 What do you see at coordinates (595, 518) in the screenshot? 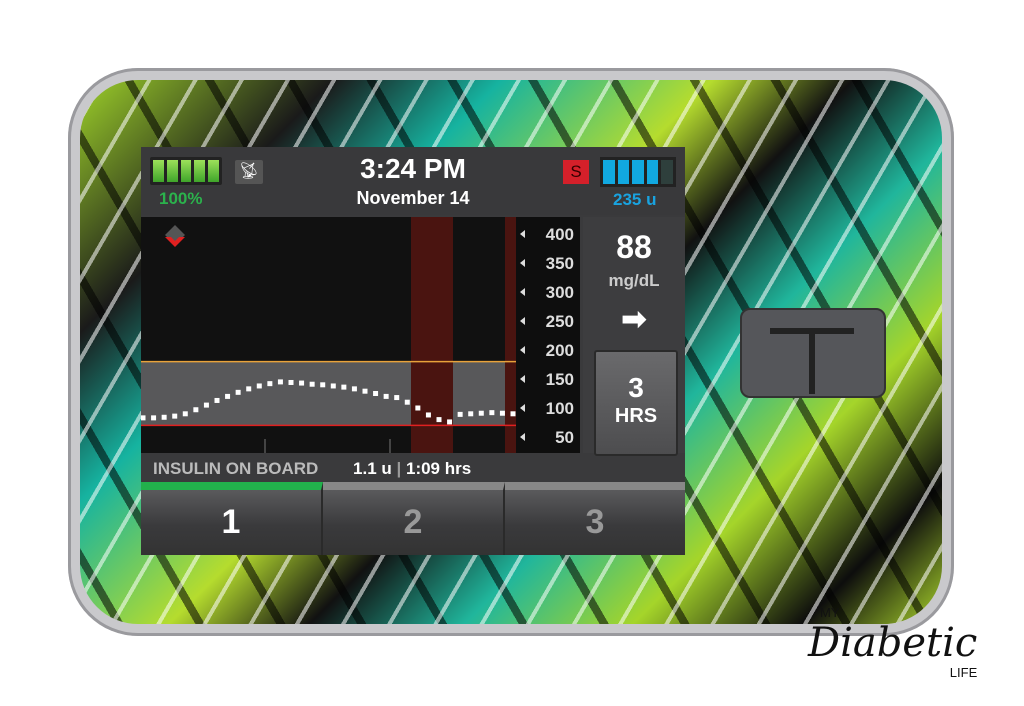
I see `tab-3: 3` at bounding box center [595, 518].